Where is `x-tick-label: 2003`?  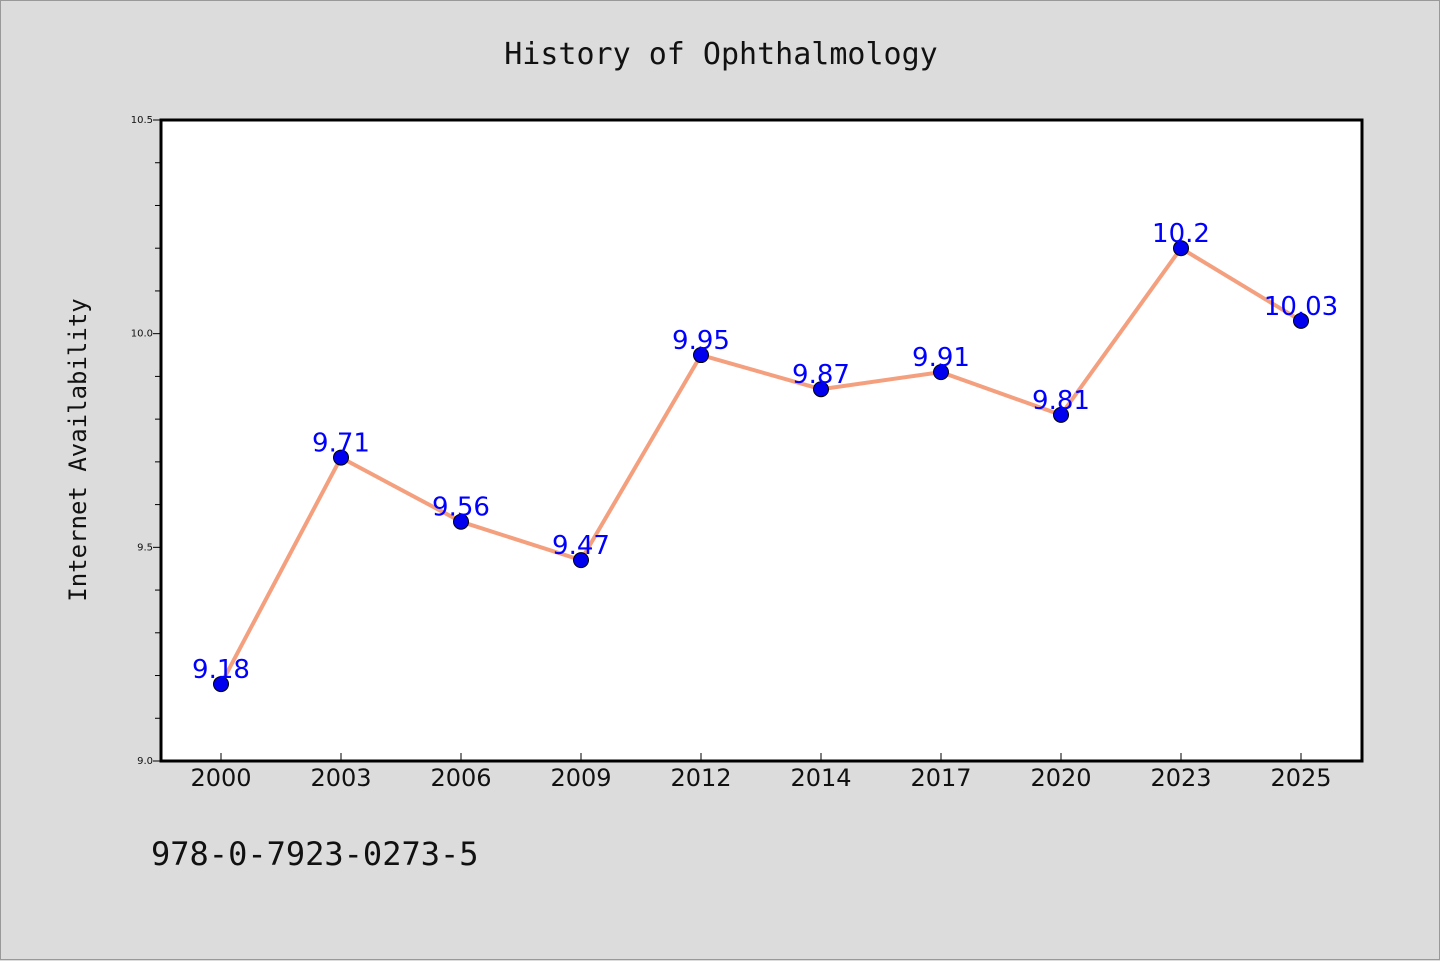 x-tick-label: 2003 is located at coordinates (340, 778).